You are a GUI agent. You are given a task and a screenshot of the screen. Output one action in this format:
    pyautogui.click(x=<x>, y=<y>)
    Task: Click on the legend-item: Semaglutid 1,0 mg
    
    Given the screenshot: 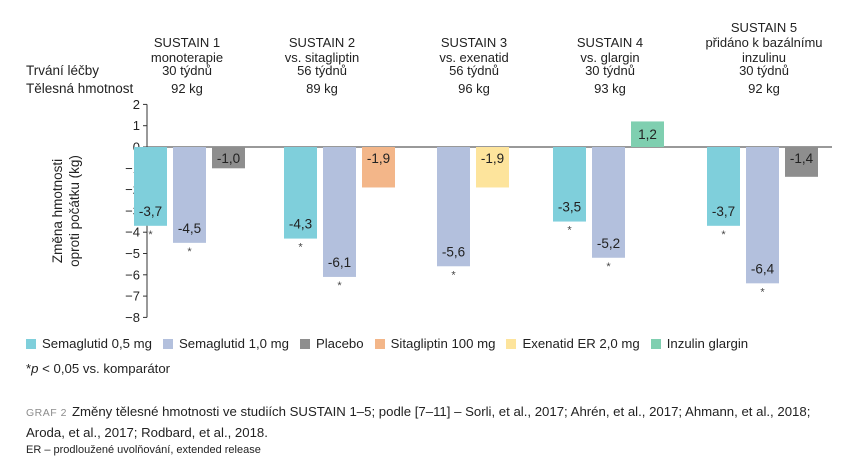 What is the action you would take?
    pyautogui.click(x=225, y=343)
    